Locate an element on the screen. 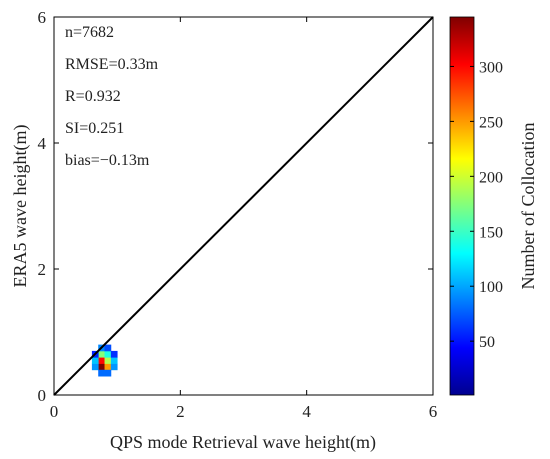  colorbar-tick-label: 100 is located at coordinates (491, 287).